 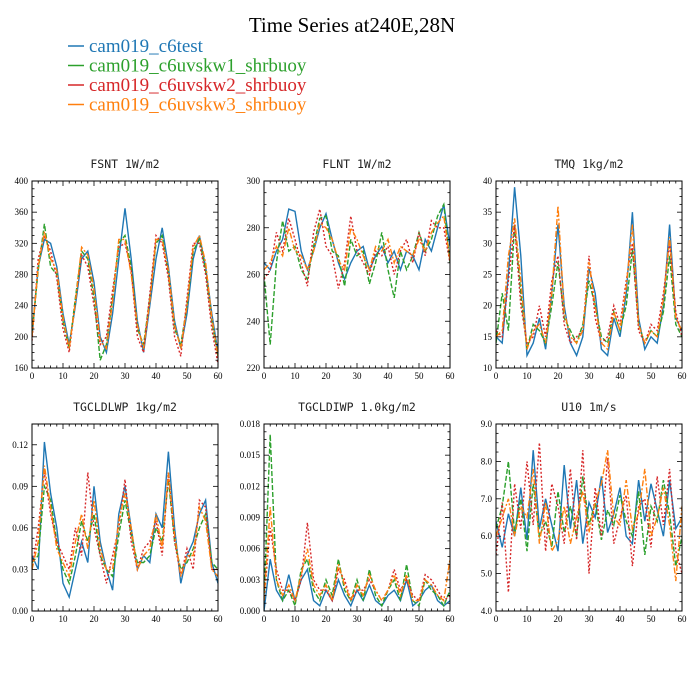 What do you see at coordinates (20, 445) in the screenshot?
I see `y-tick-label: 0.12` at bounding box center [20, 445].